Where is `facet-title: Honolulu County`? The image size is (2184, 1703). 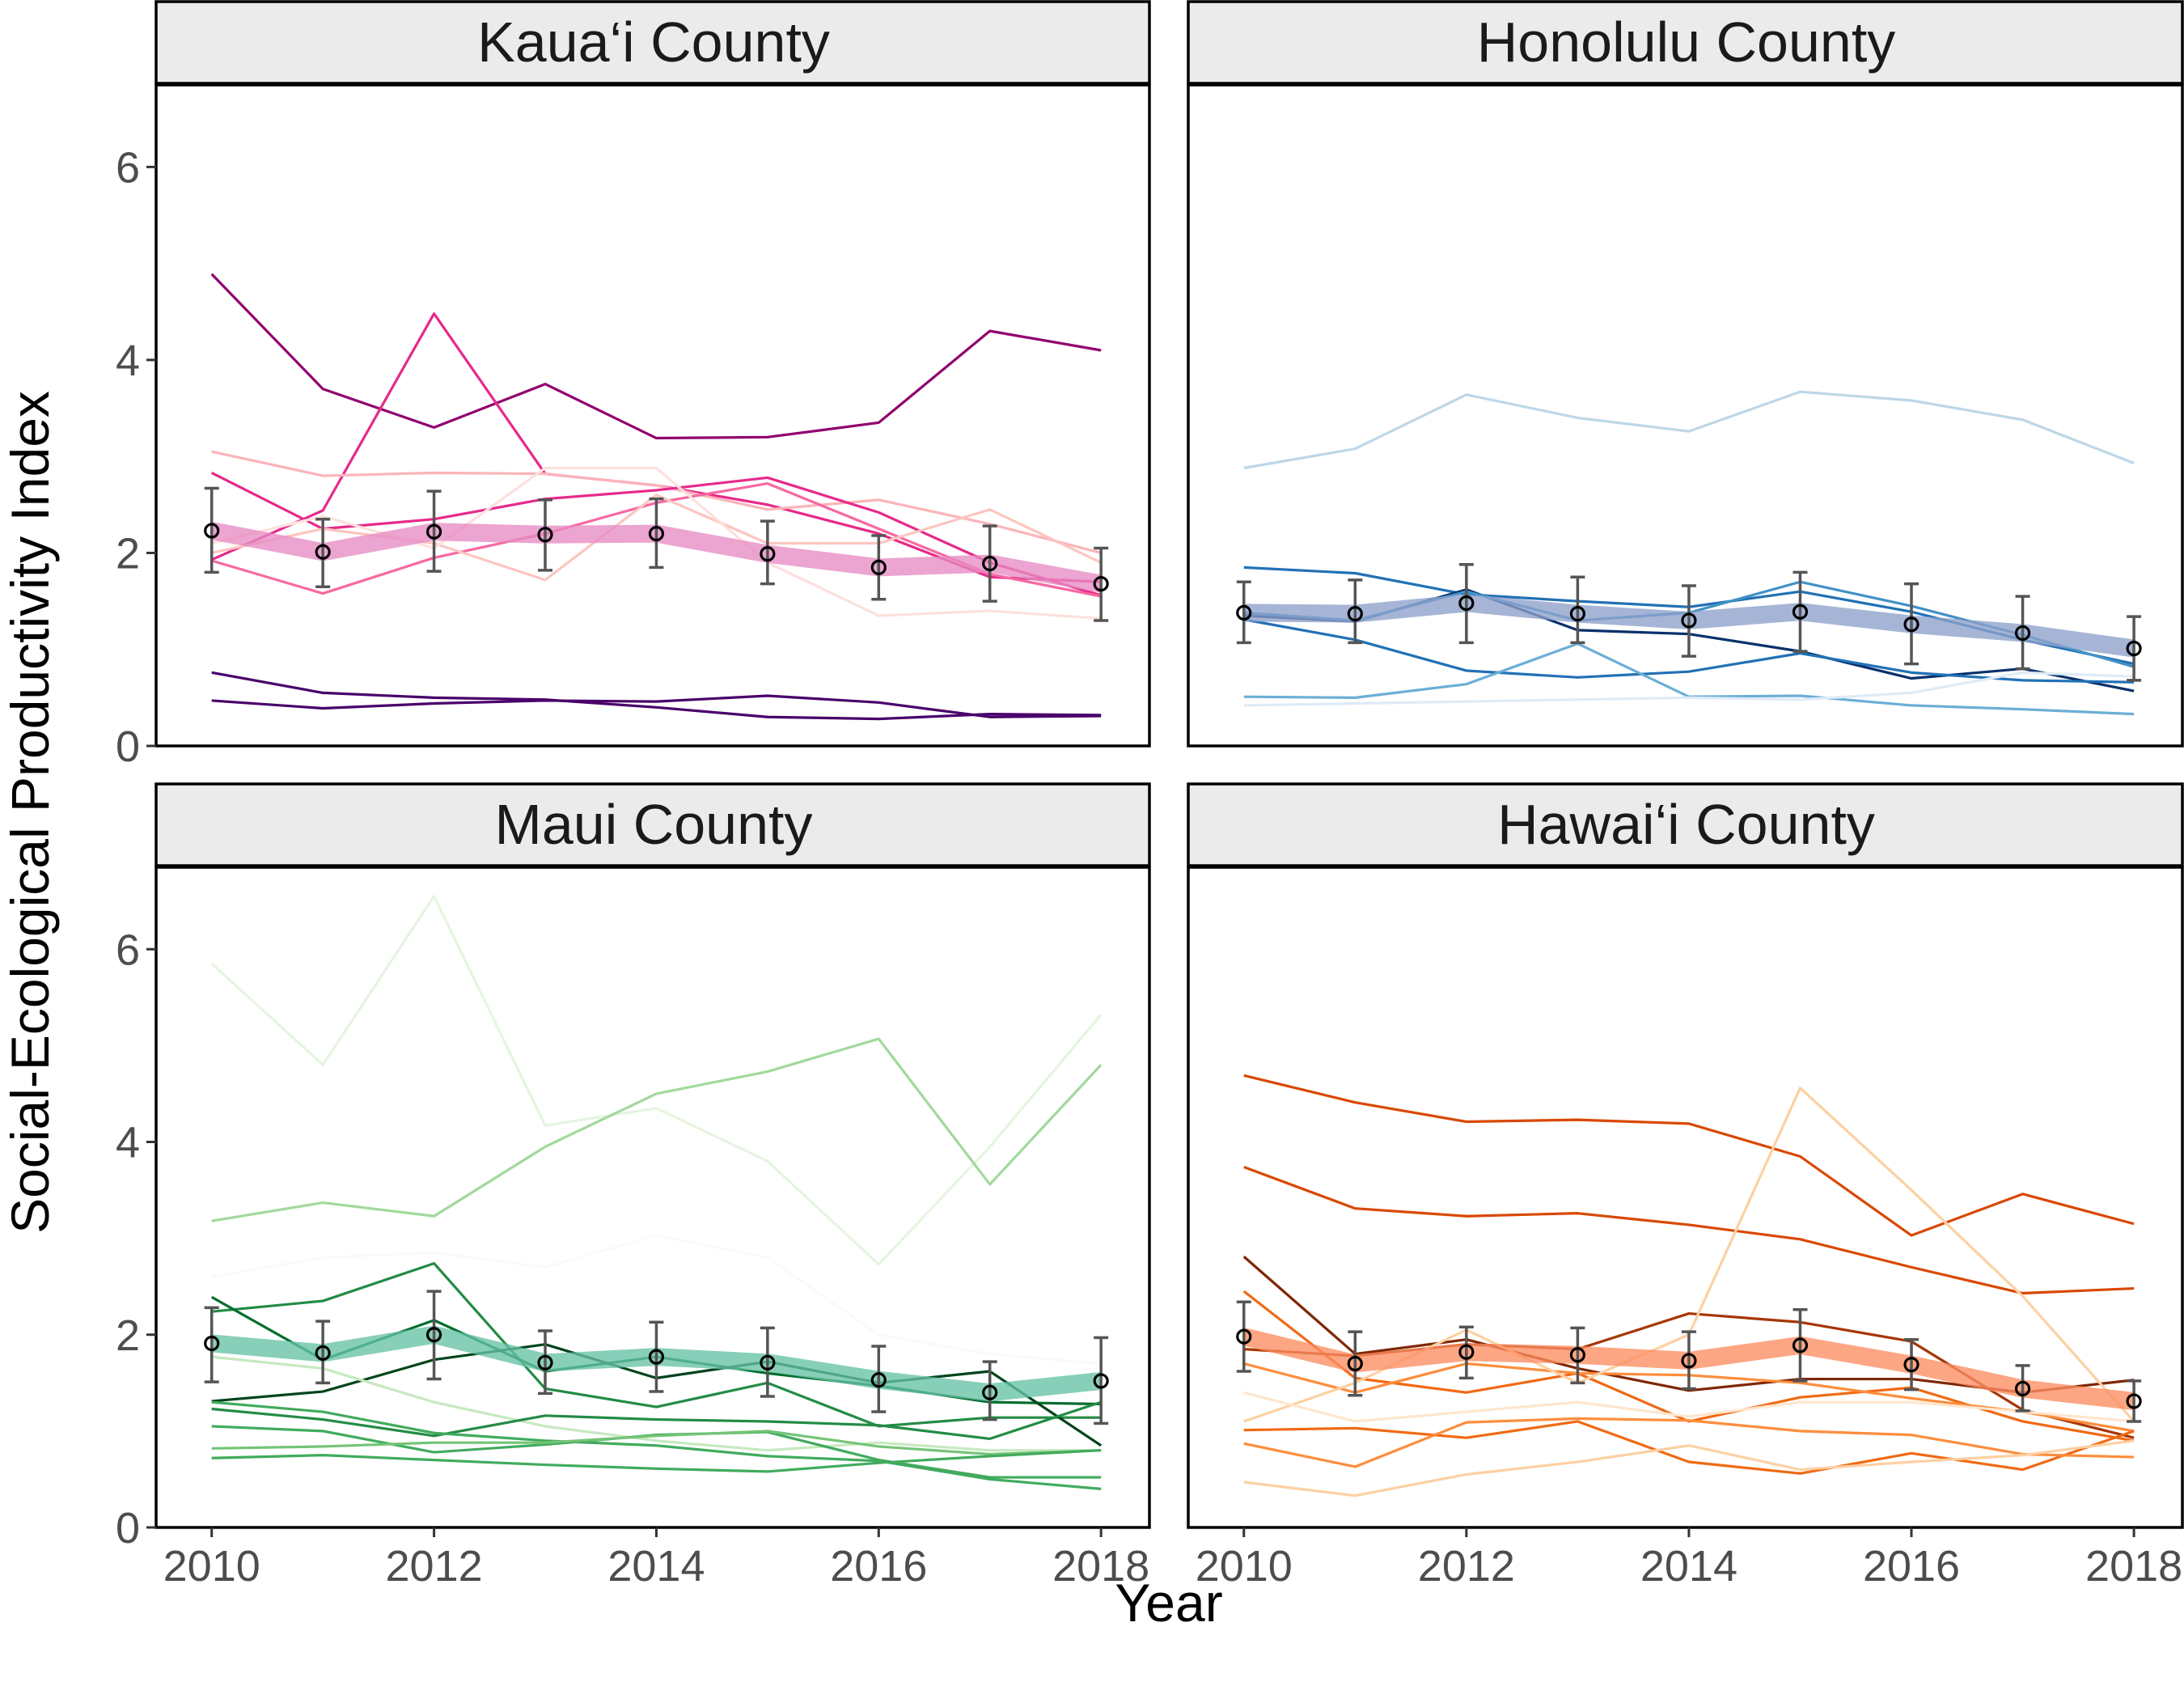 facet-title: Honolulu County is located at coordinates (1686, 42).